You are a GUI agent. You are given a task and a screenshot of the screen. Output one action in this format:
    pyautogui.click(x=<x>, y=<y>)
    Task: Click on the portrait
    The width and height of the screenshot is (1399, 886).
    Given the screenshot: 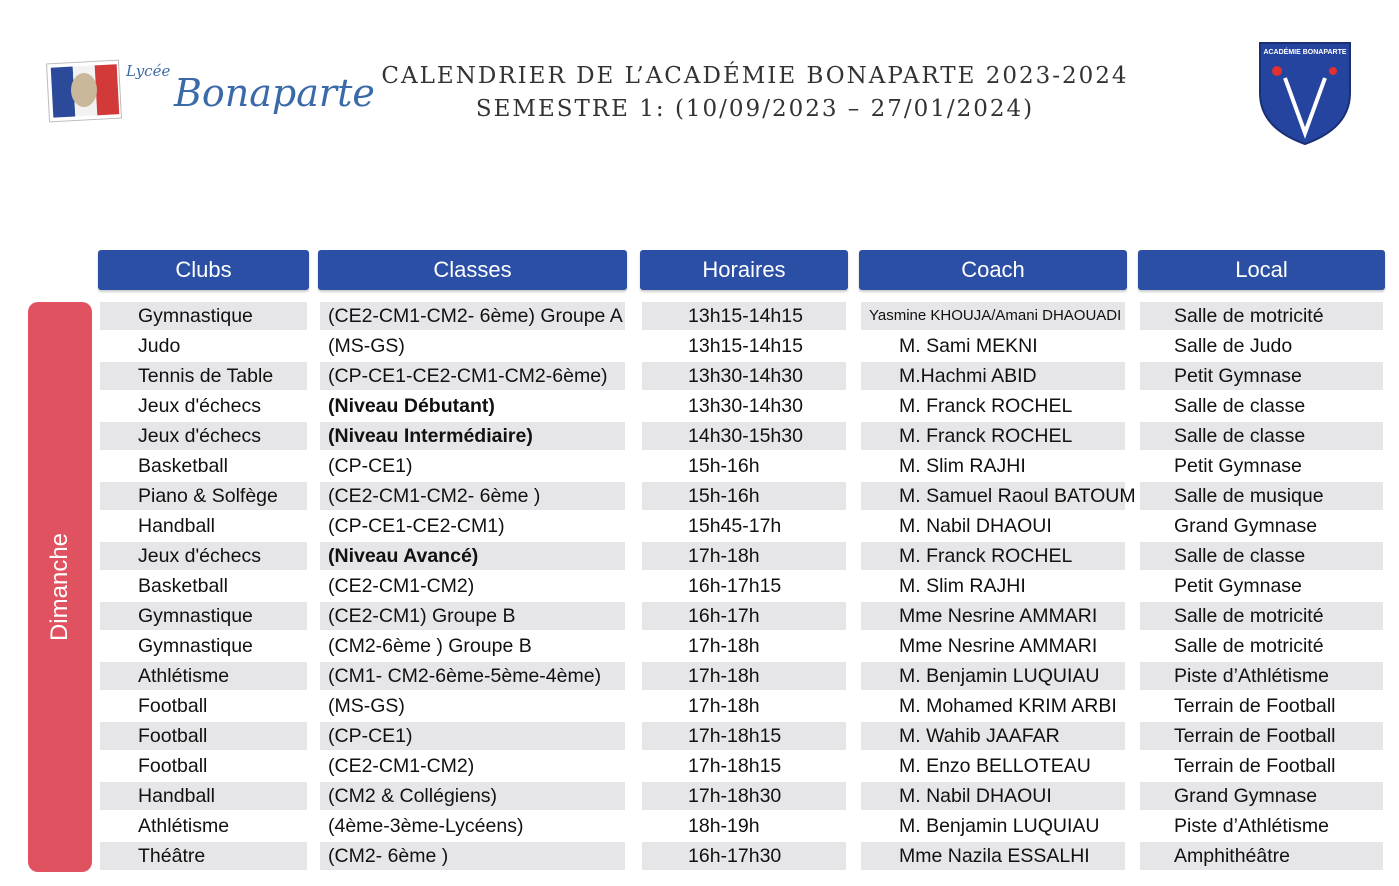 What is the action you would take?
    pyautogui.click(x=84, y=90)
    